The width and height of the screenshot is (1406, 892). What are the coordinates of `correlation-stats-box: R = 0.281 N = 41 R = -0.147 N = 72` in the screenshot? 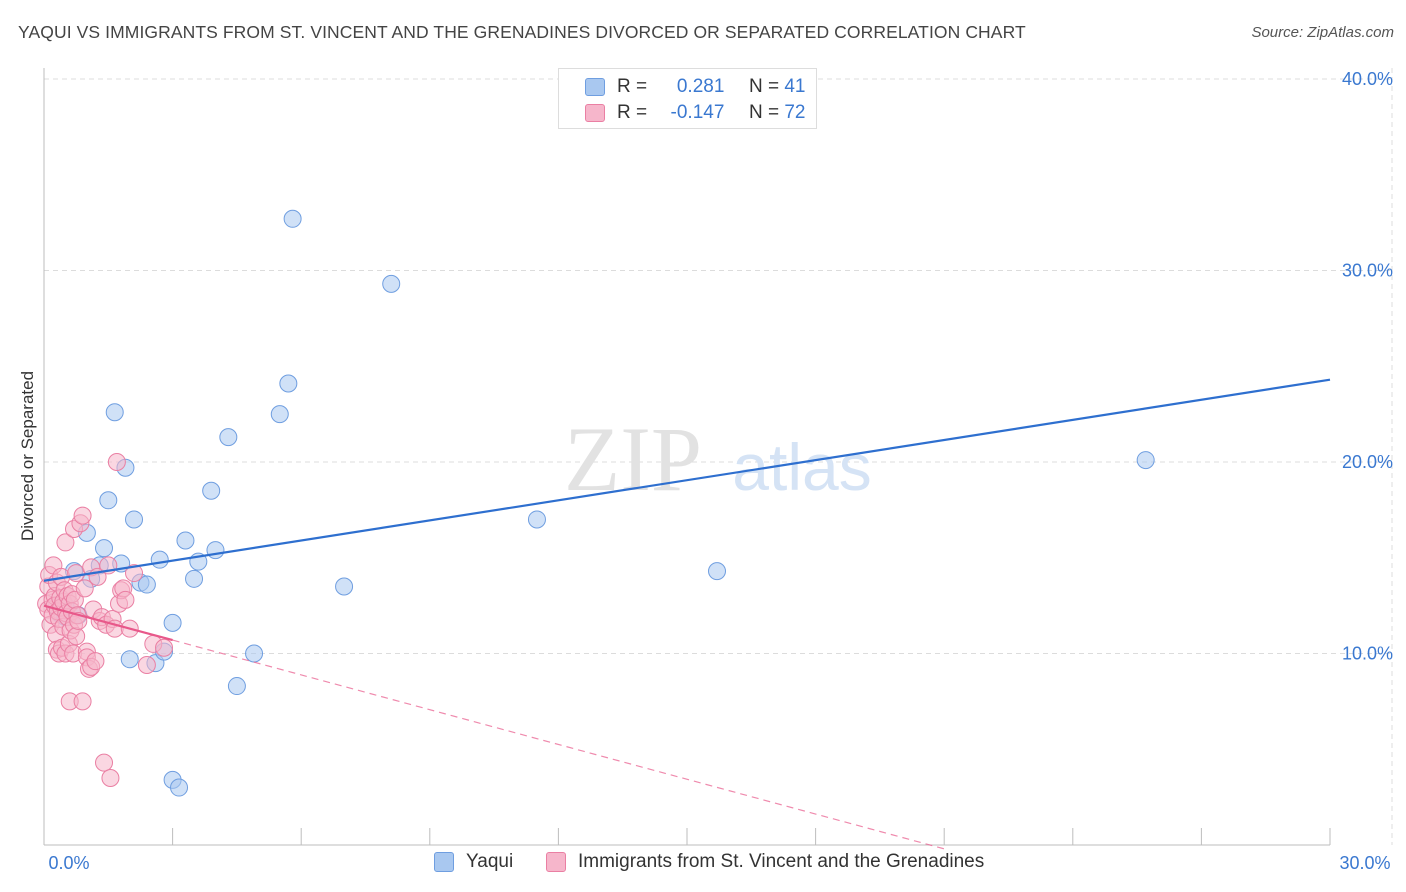 It's located at (687, 98).